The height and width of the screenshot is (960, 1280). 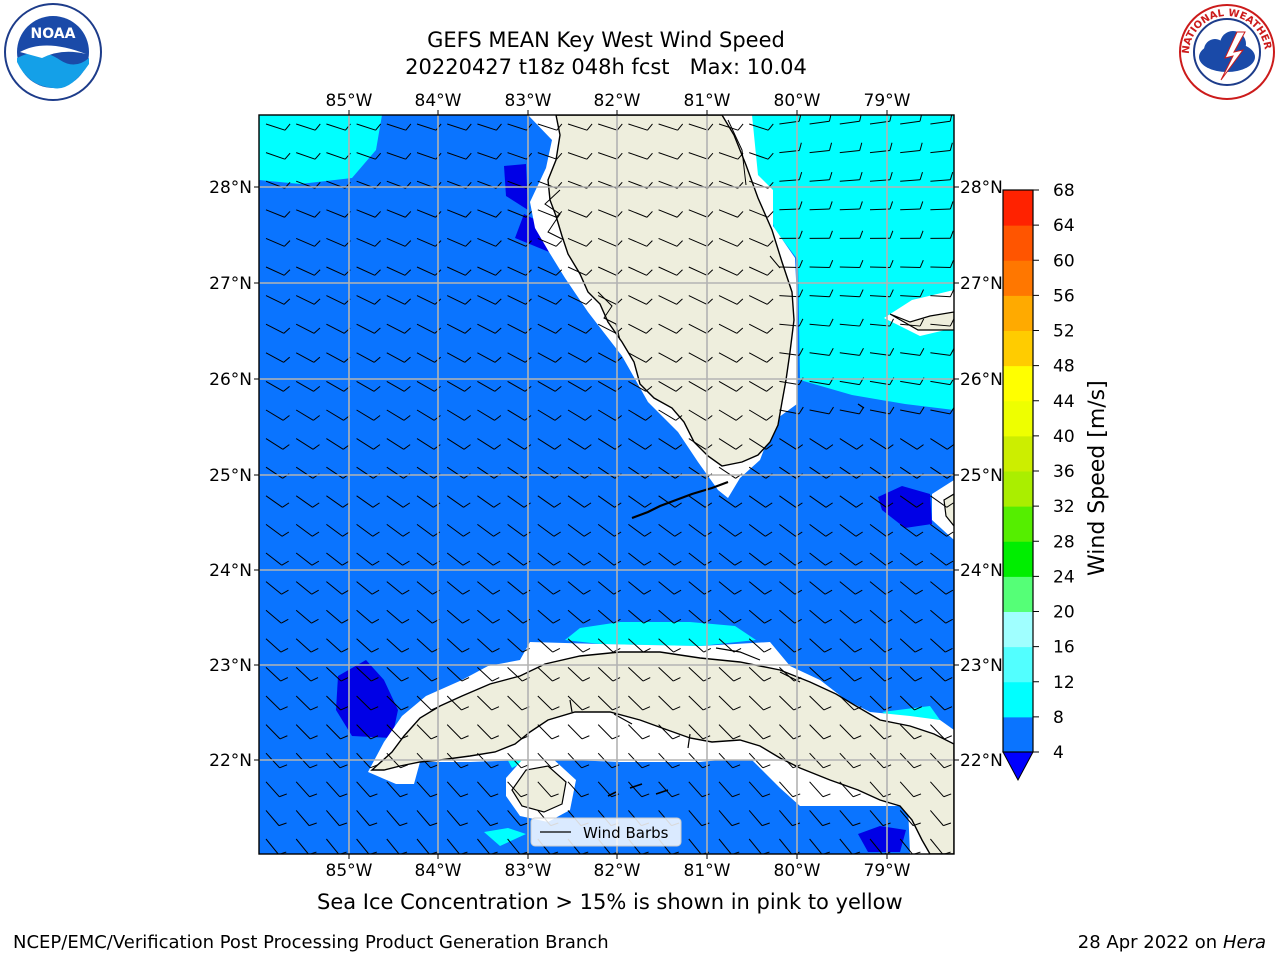 I want to click on lat-label-right: 28°N, so click(x=981, y=188).